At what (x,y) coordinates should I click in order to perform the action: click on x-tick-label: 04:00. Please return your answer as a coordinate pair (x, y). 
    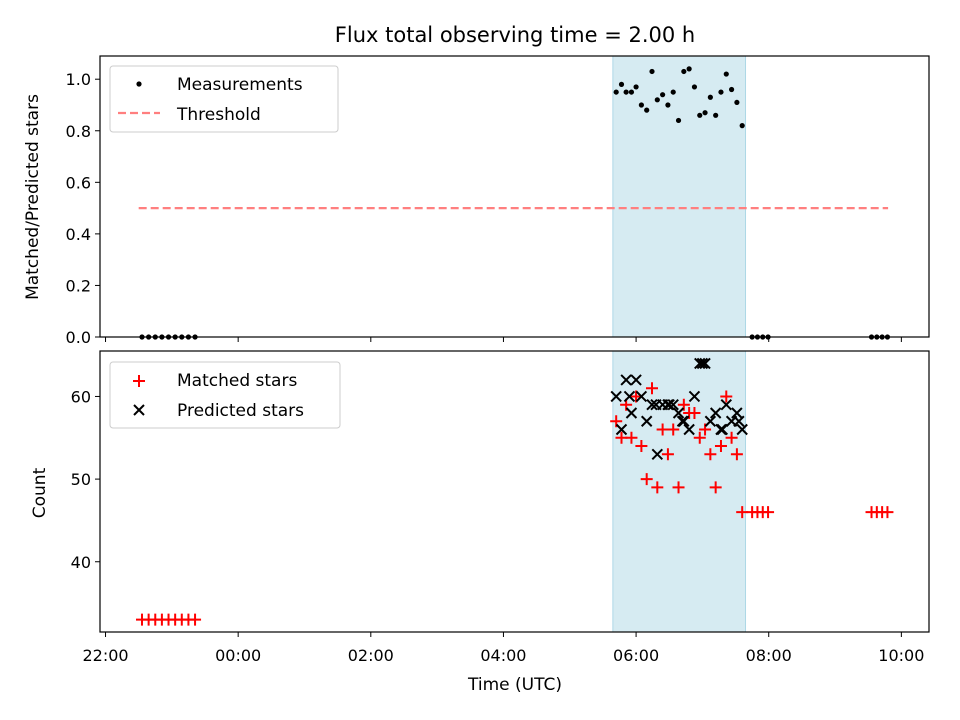
    Looking at the image, I should click on (503, 655).